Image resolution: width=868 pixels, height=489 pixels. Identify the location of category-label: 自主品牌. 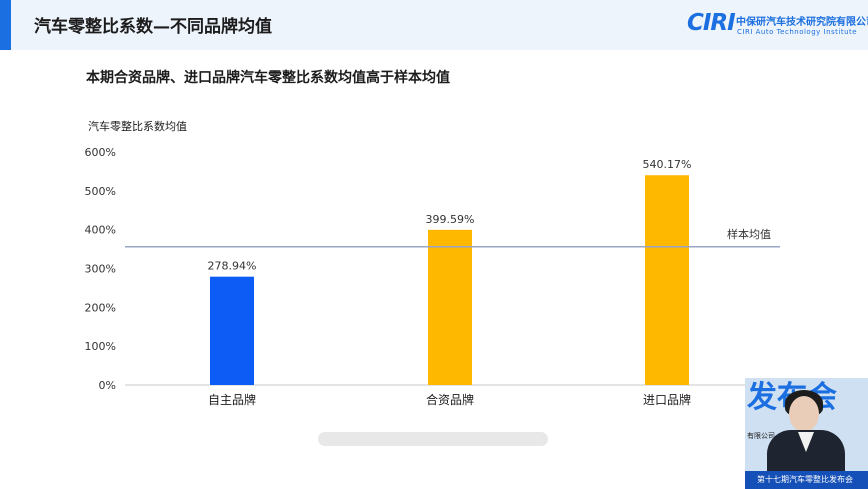
(232, 400).